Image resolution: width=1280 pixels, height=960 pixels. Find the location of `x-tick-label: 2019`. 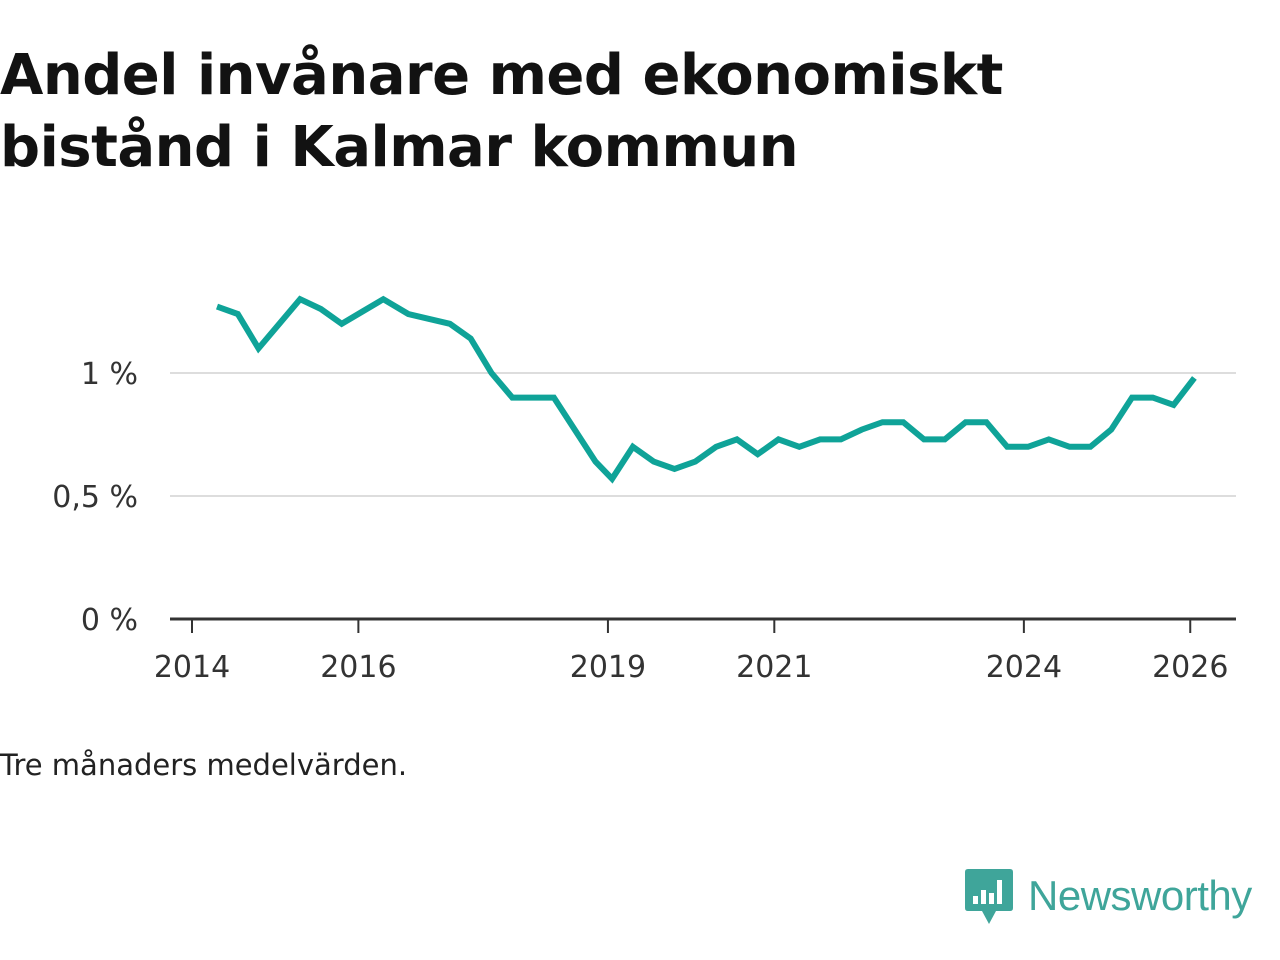

x-tick-label: 2019 is located at coordinates (608, 667).